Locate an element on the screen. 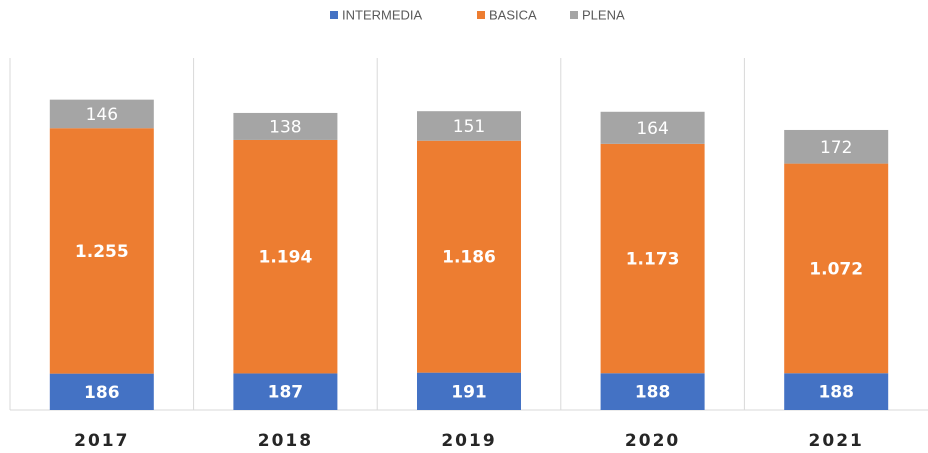 The height and width of the screenshot is (453, 928). x-tick-label: 2019 is located at coordinates (468, 441).